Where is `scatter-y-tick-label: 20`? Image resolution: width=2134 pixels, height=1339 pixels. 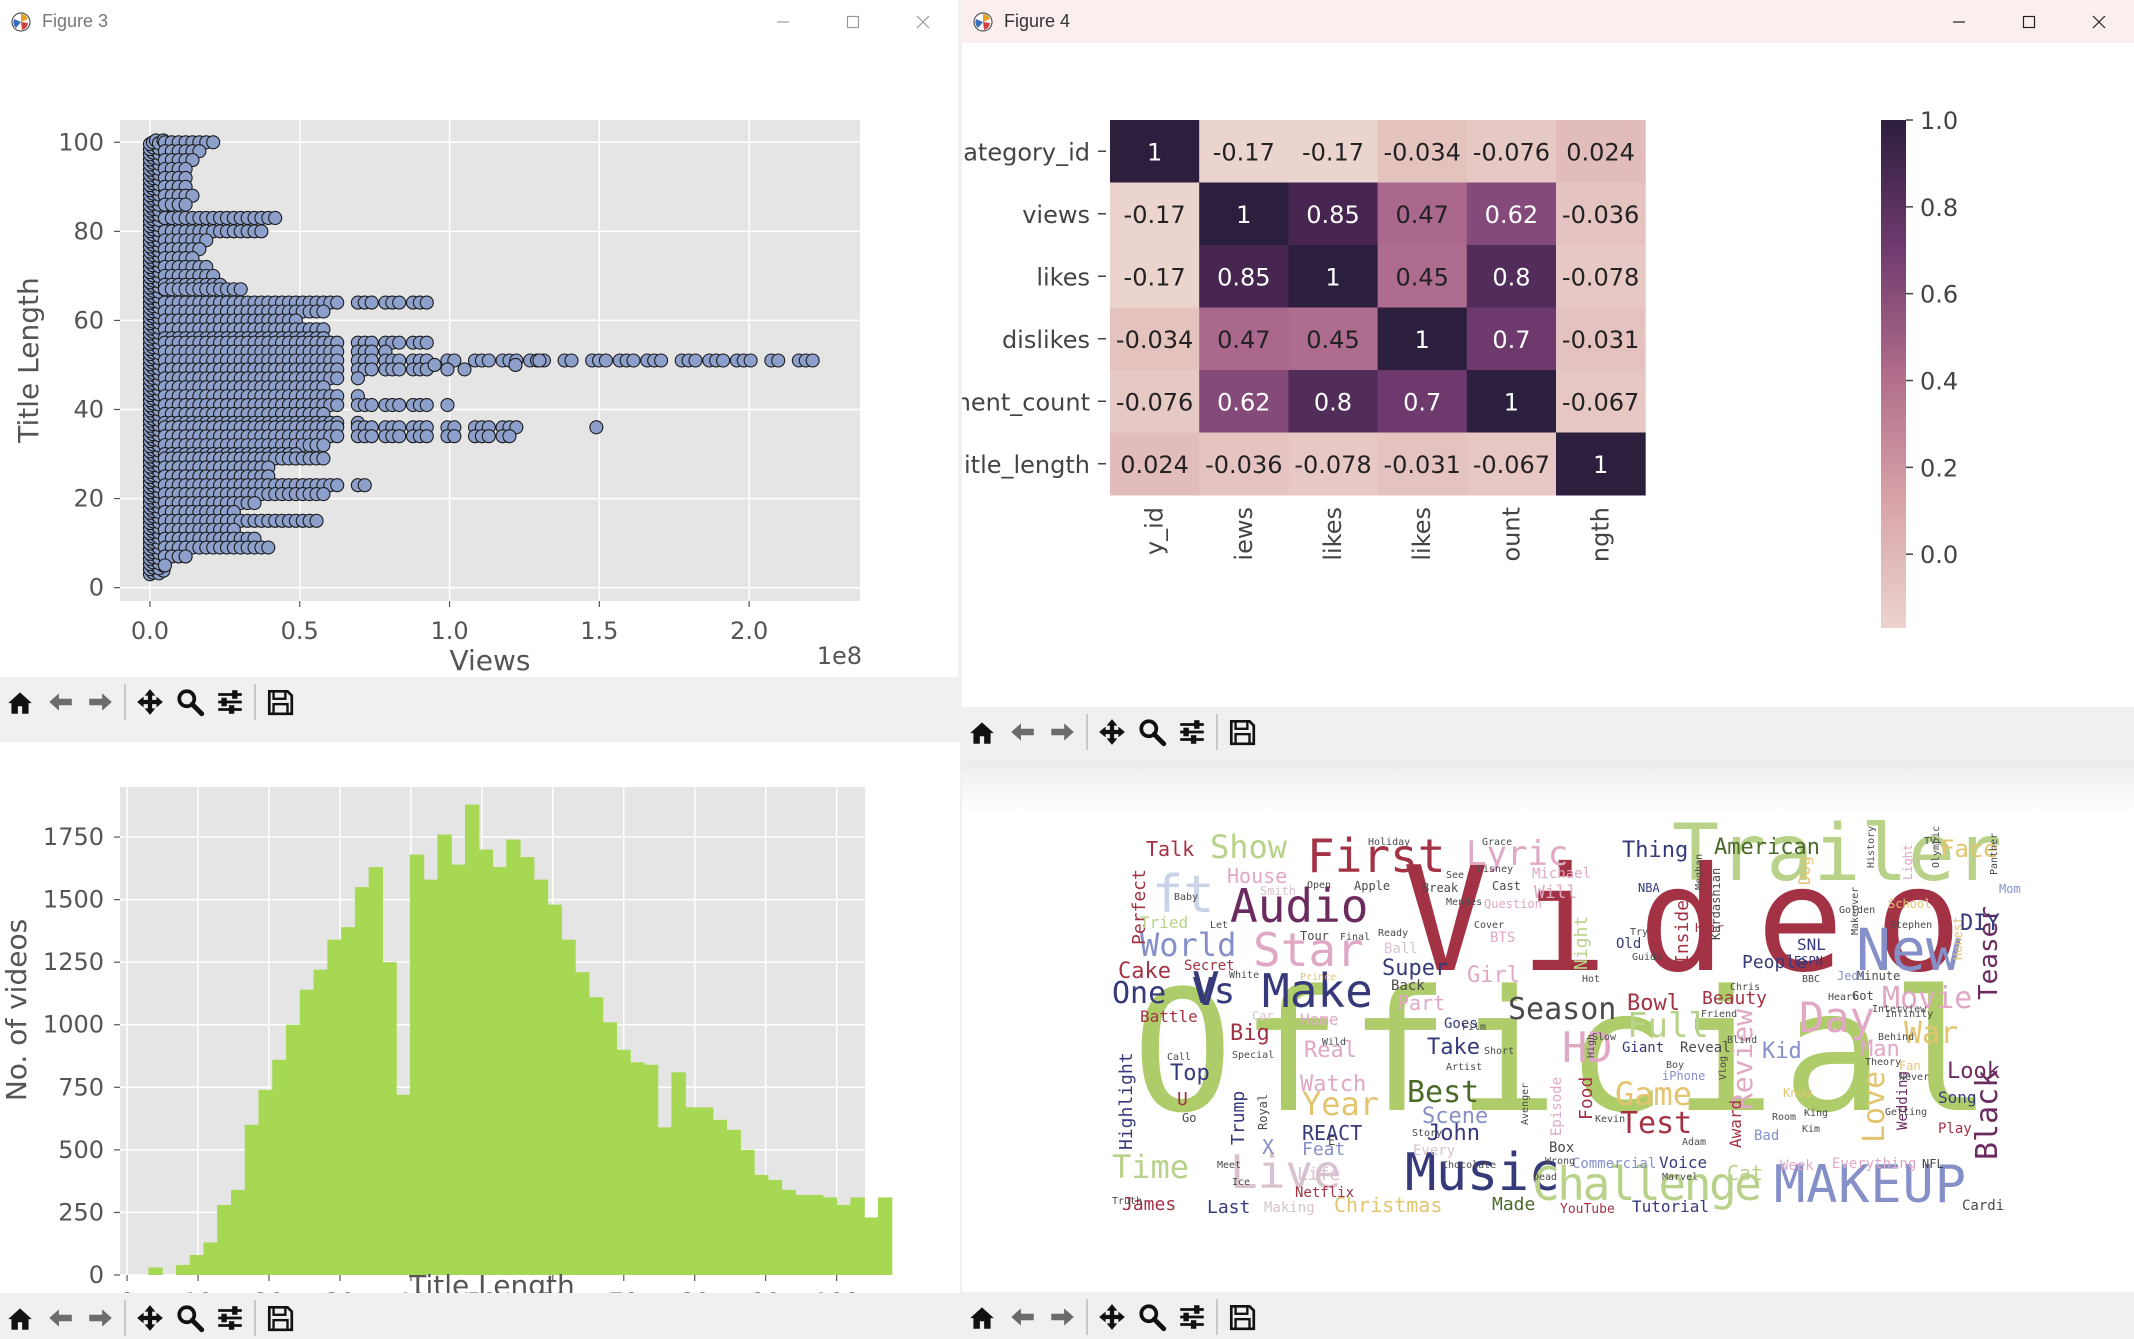 scatter-y-tick-label: 20 is located at coordinates (88, 499).